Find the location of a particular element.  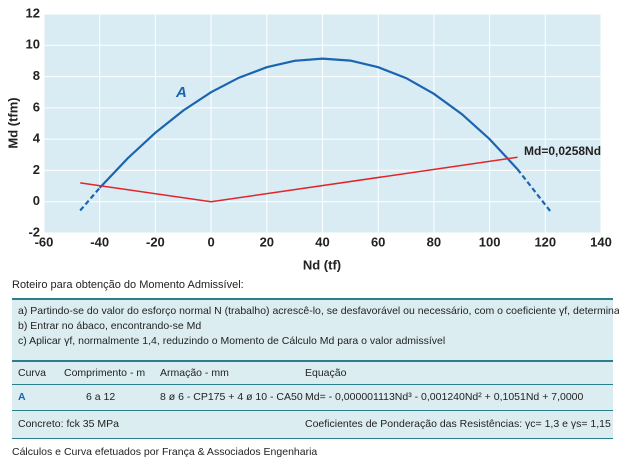

y-tick-label: 8 is located at coordinates (36, 75).